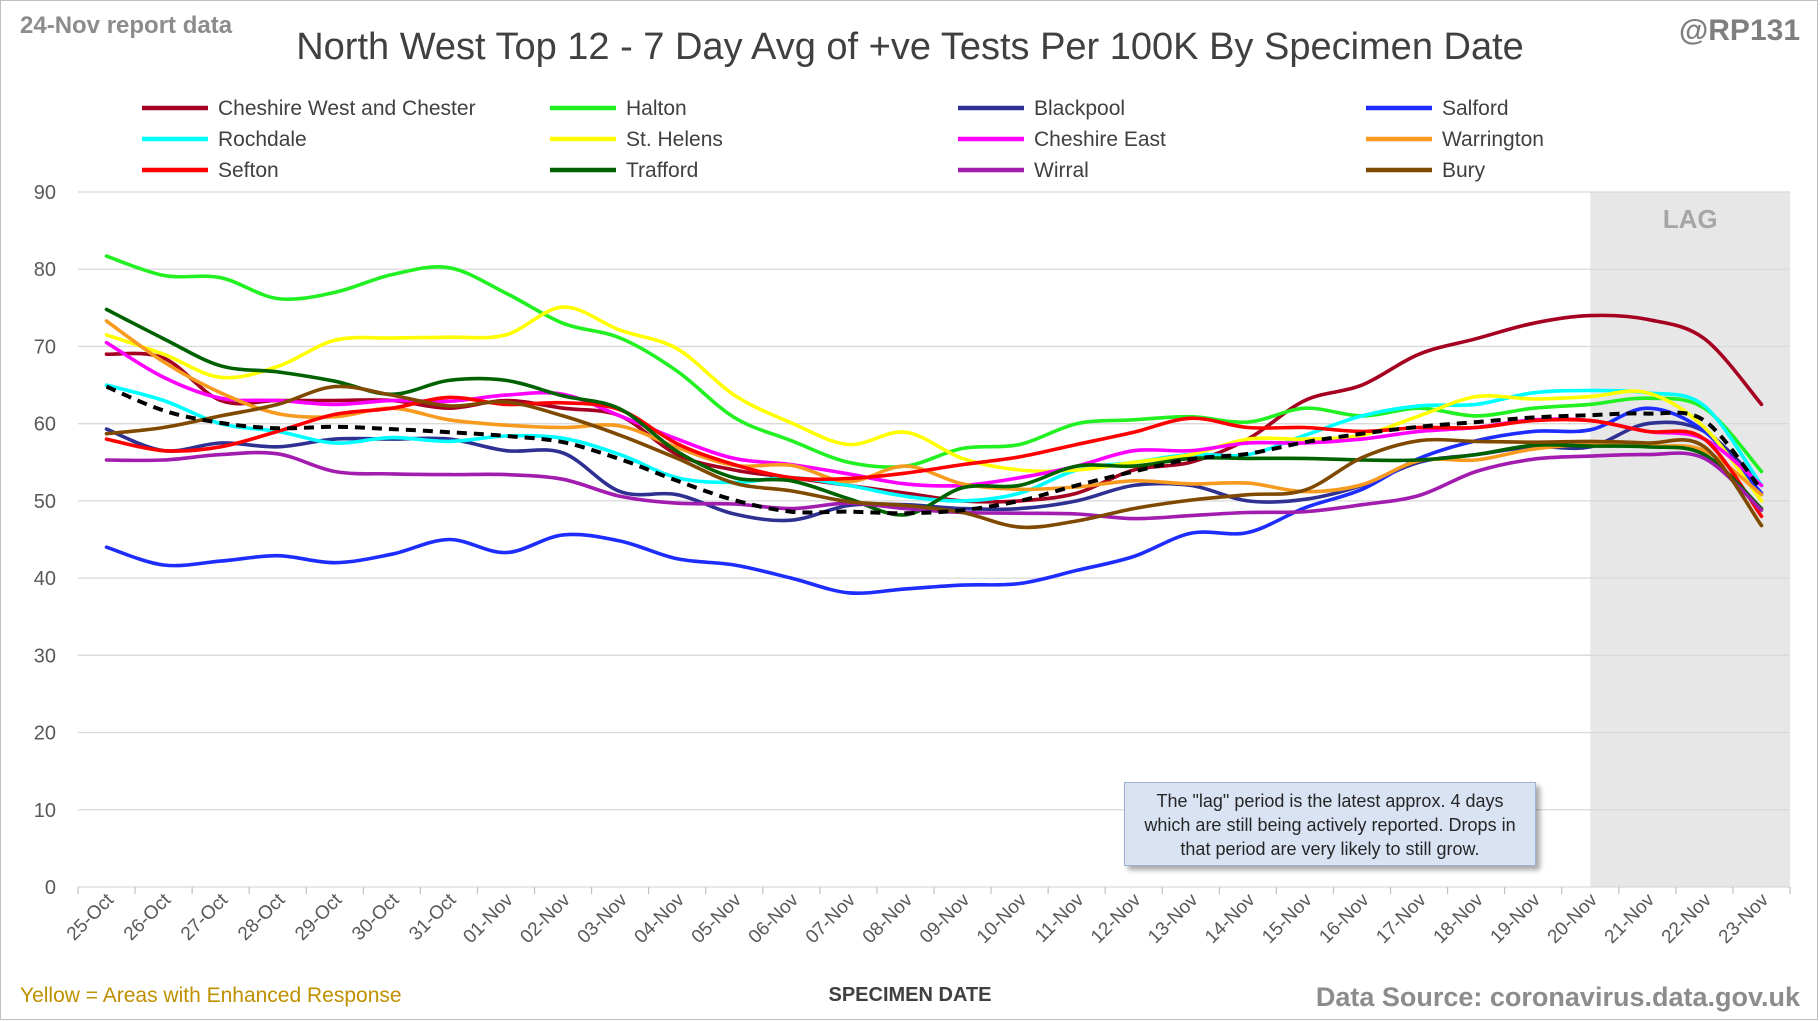 The height and width of the screenshot is (1022, 1820). What do you see at coordinates (45, 270) in the screenshot?
I see `y-tick-label: 80` at bounding box center [45, 270].